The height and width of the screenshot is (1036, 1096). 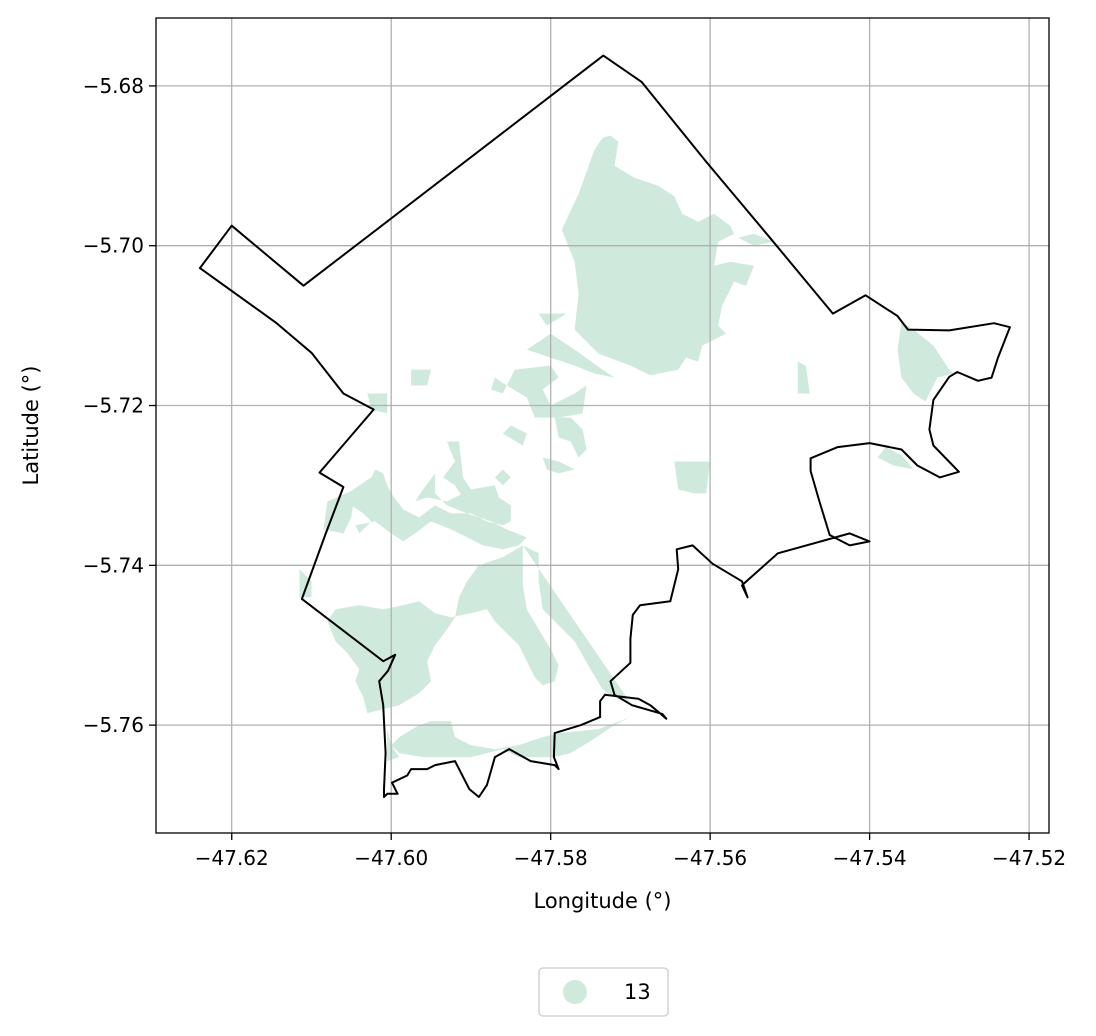 What do you see at coordinates (391, 858) in the screenshot?
I see `x-tick-label: −47.60` at bounding box center [391, 858].